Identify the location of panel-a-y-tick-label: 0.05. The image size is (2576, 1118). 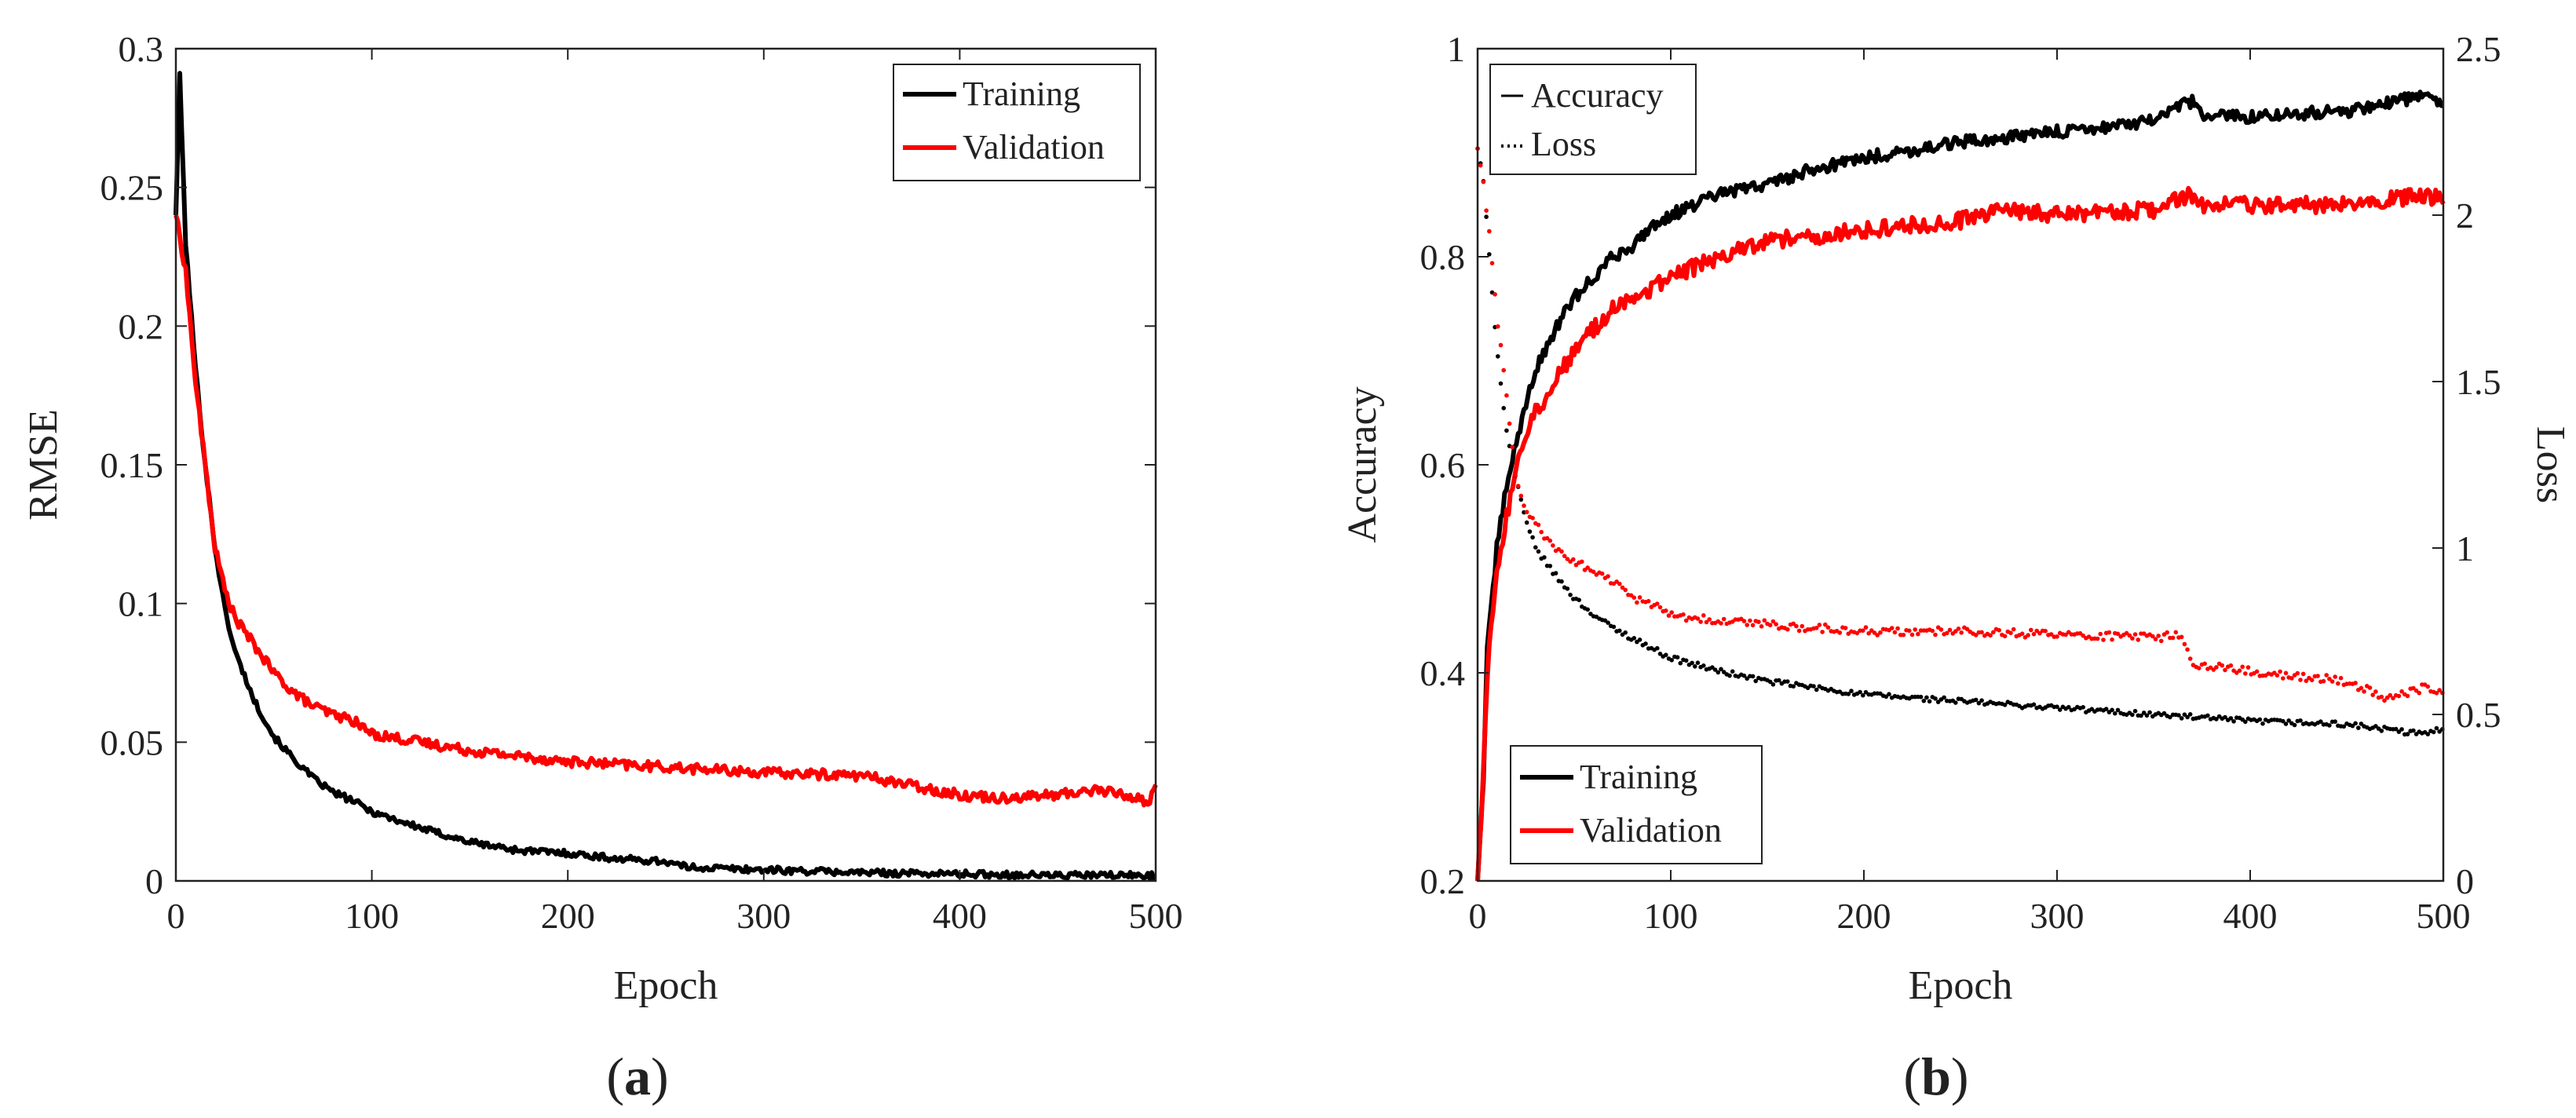
(132, 742).